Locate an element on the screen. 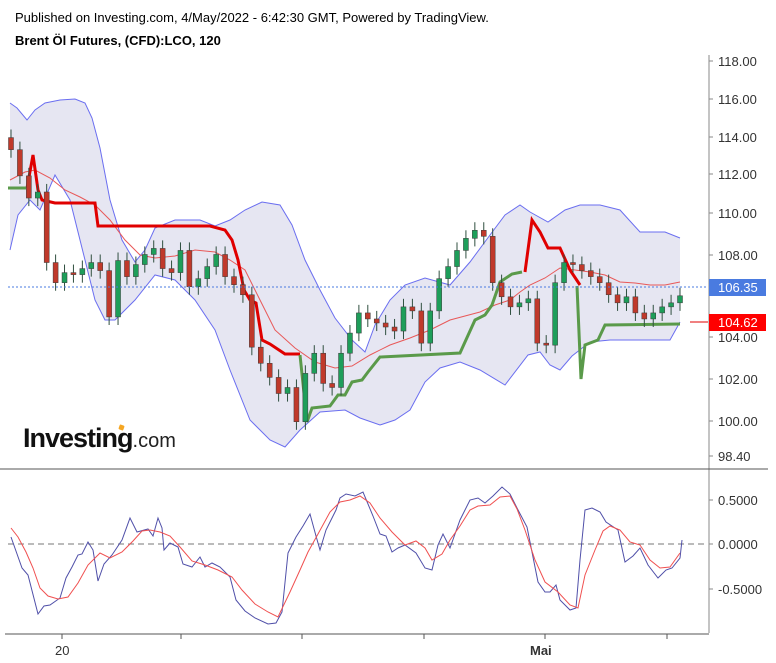 The height and width of the screenshot is (663, 776). price-tick-108: 108.00 is located at coordinates (738, 255).